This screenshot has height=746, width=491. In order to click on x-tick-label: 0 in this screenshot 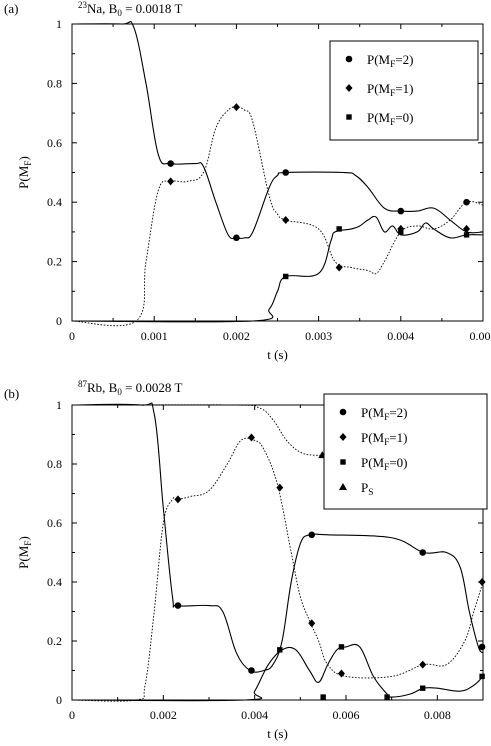, I will do `click(72, 715)`.